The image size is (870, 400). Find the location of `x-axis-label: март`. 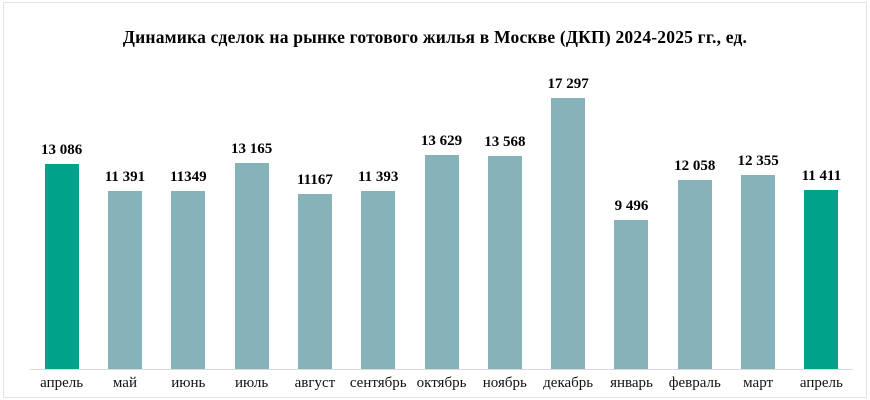

x-axis-label: март is located at coordinates (758, 383).